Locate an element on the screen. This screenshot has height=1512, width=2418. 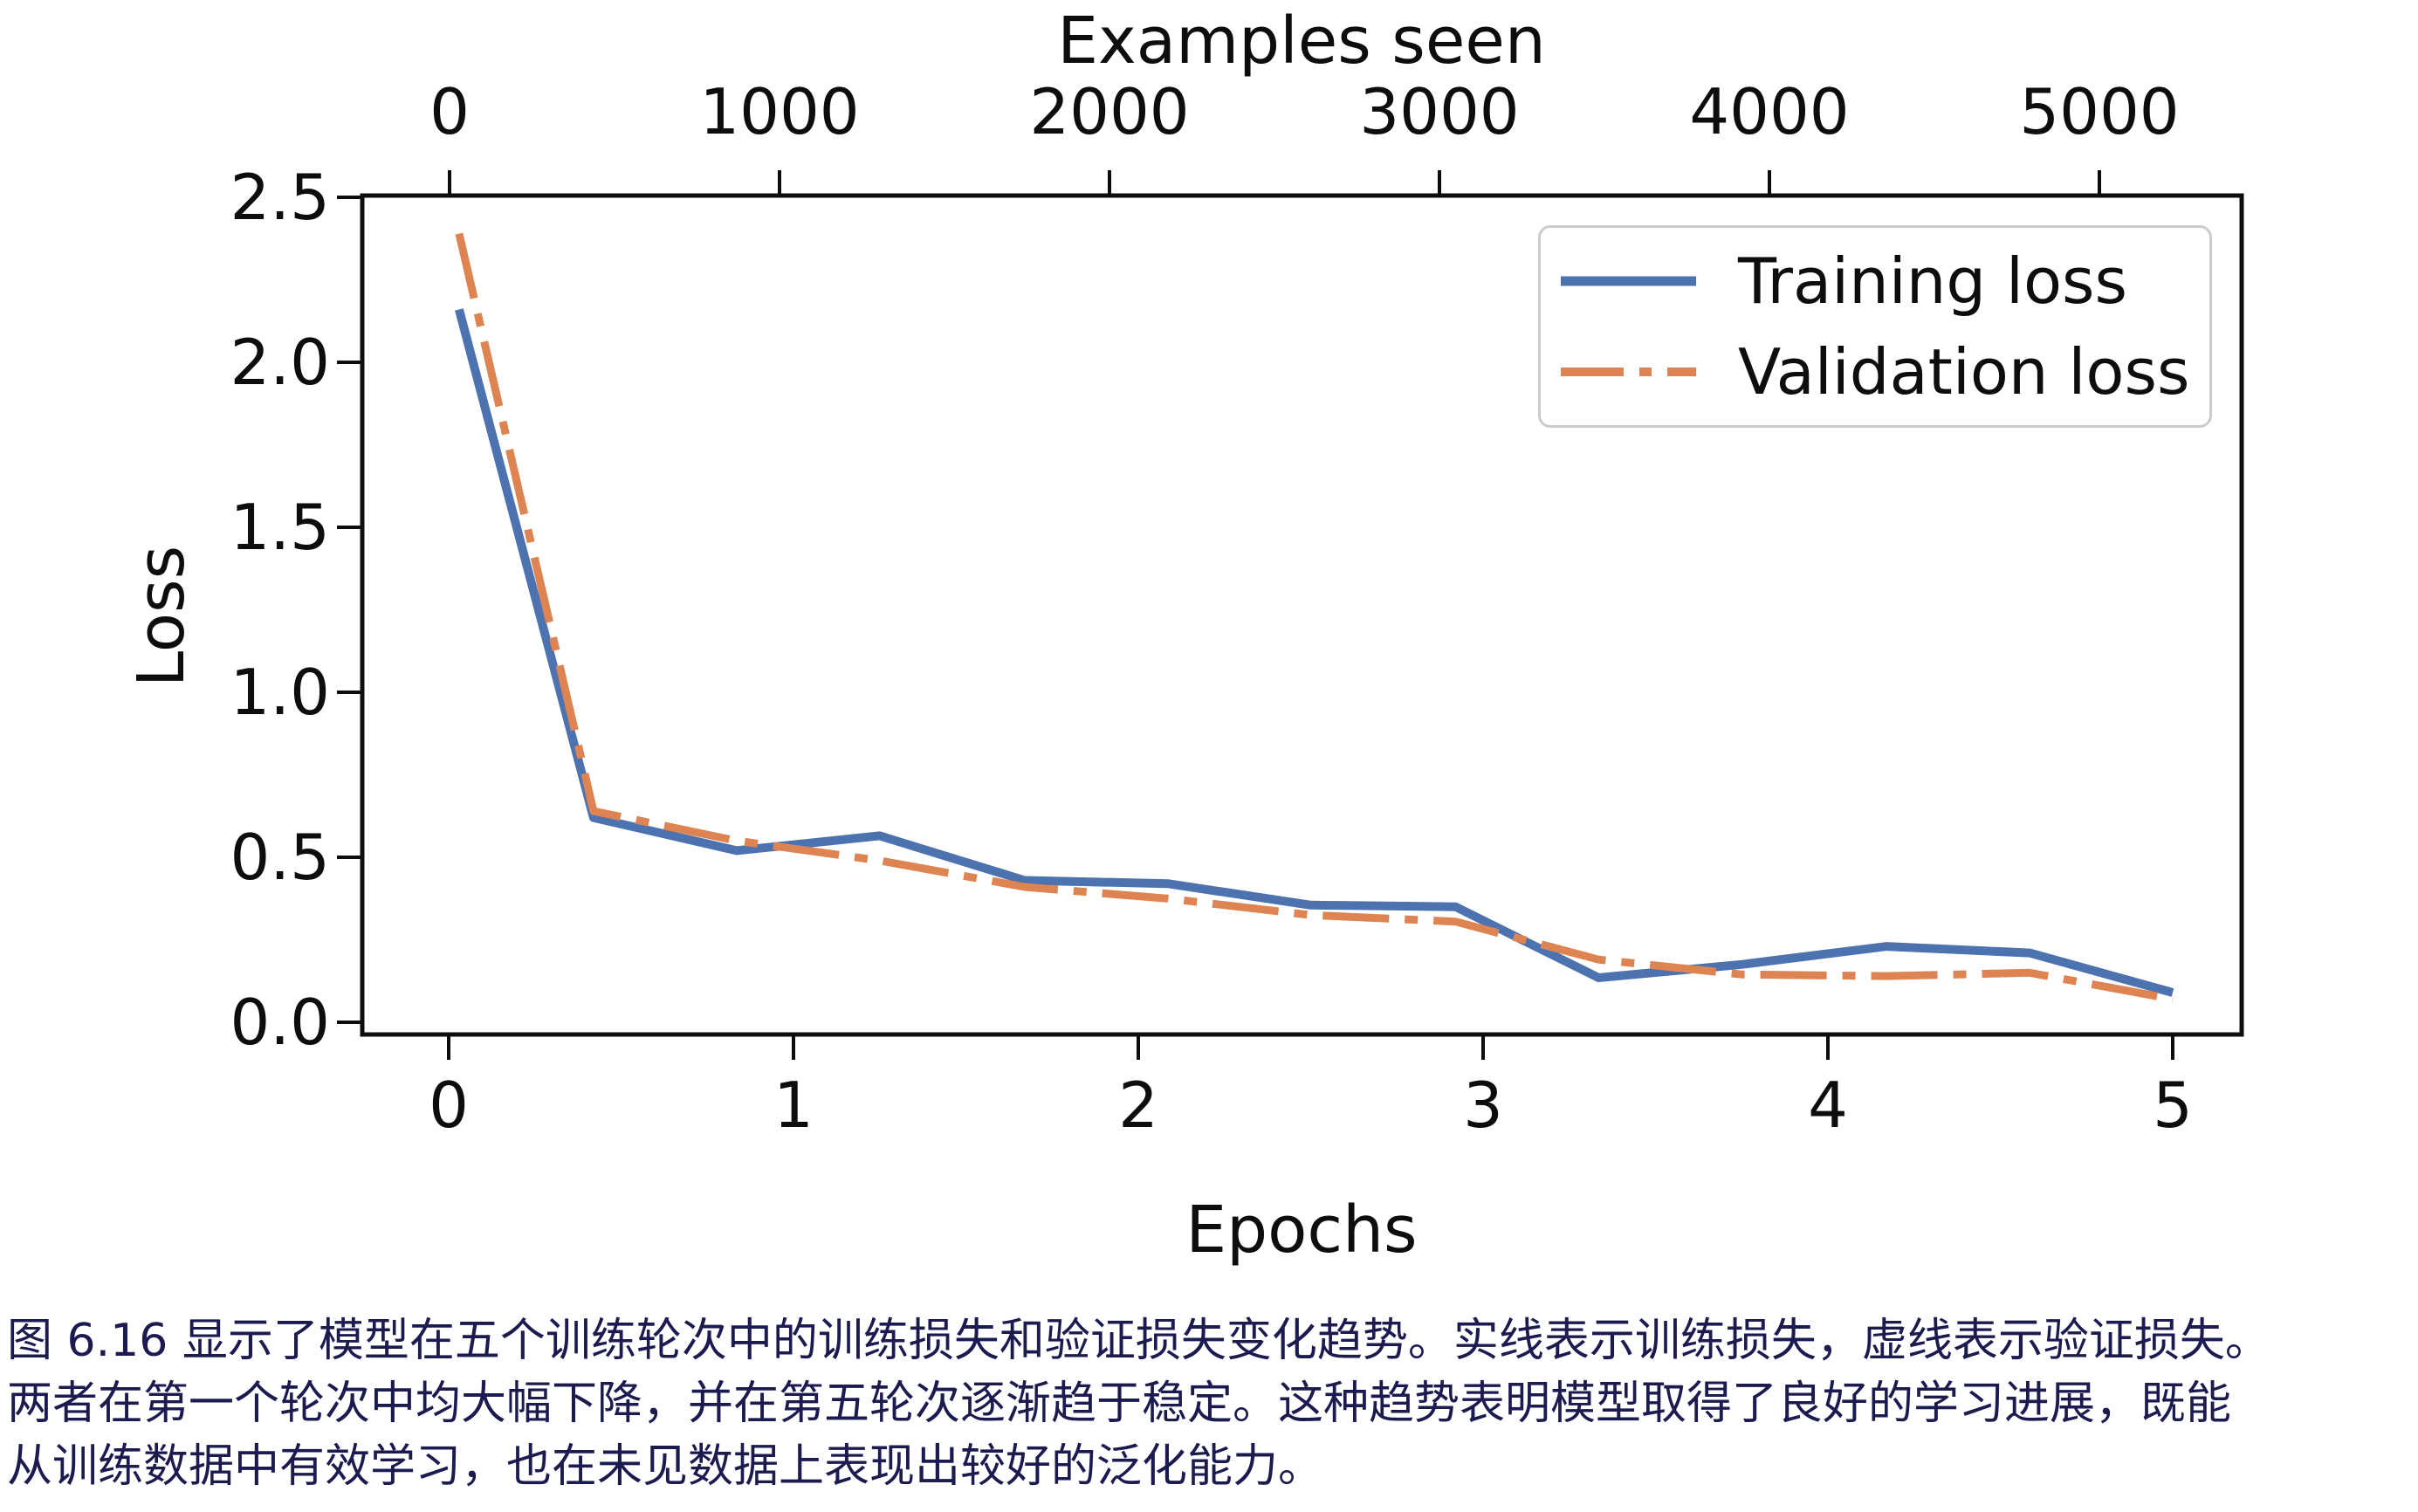
y-tick-label: 0.0 is located at coordinates (280, 1023).